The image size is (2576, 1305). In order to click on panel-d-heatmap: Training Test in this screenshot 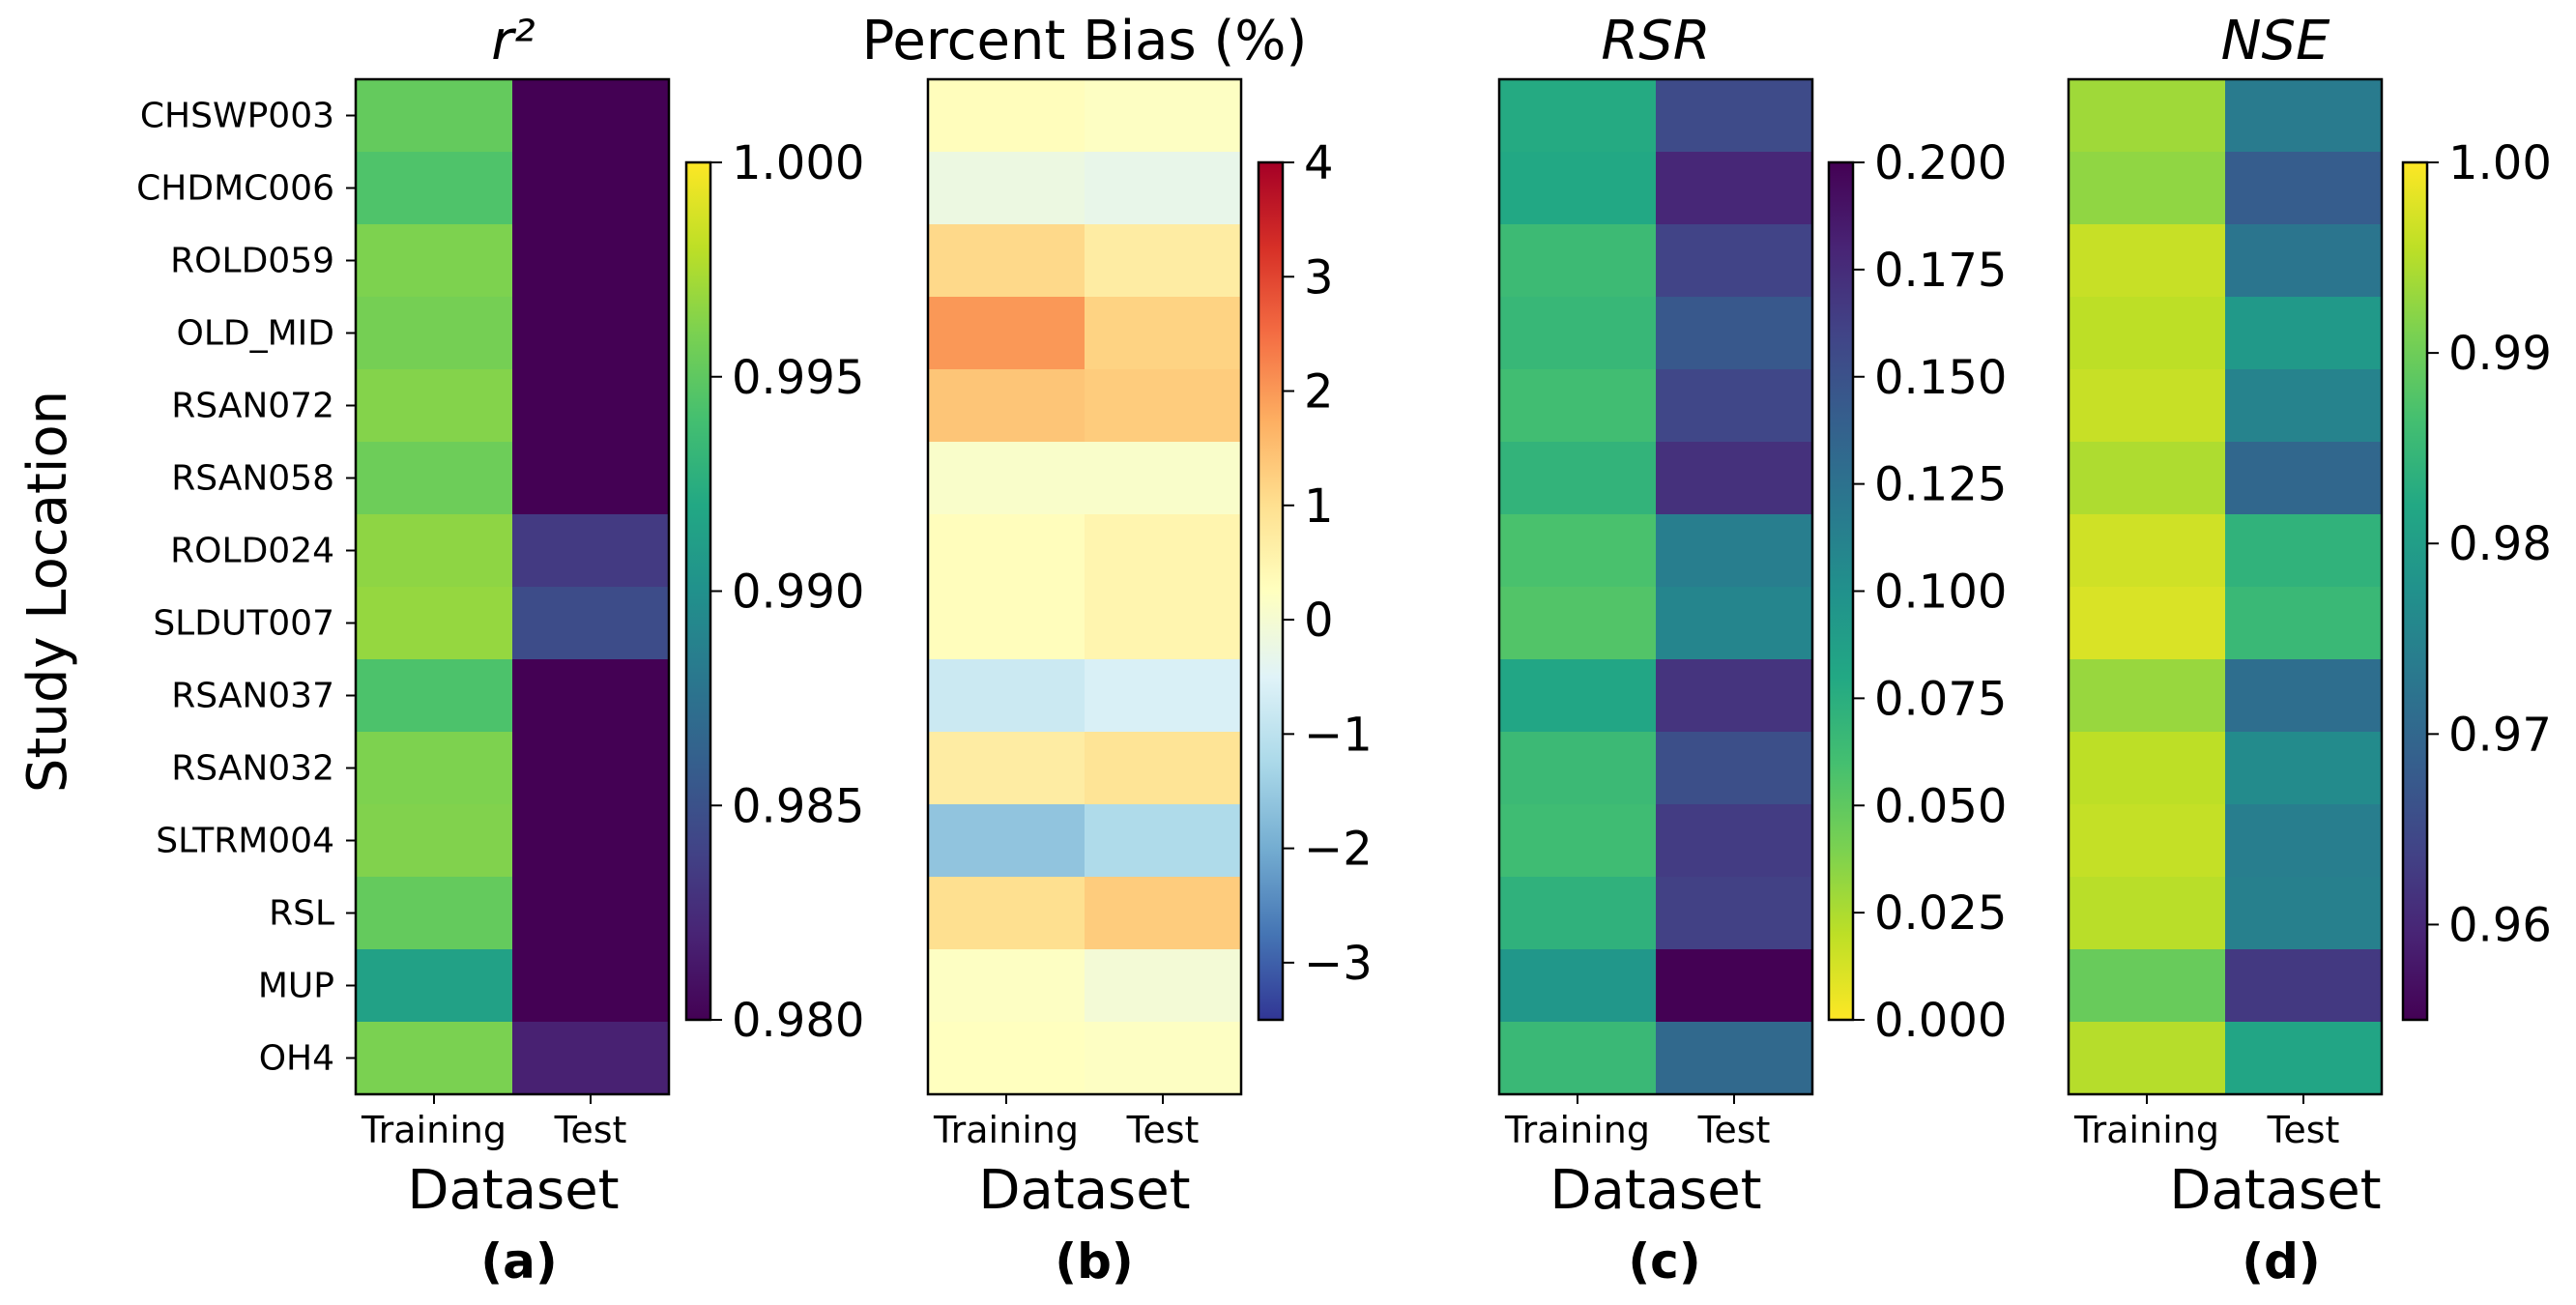, I will do `click(2225, 614)`.